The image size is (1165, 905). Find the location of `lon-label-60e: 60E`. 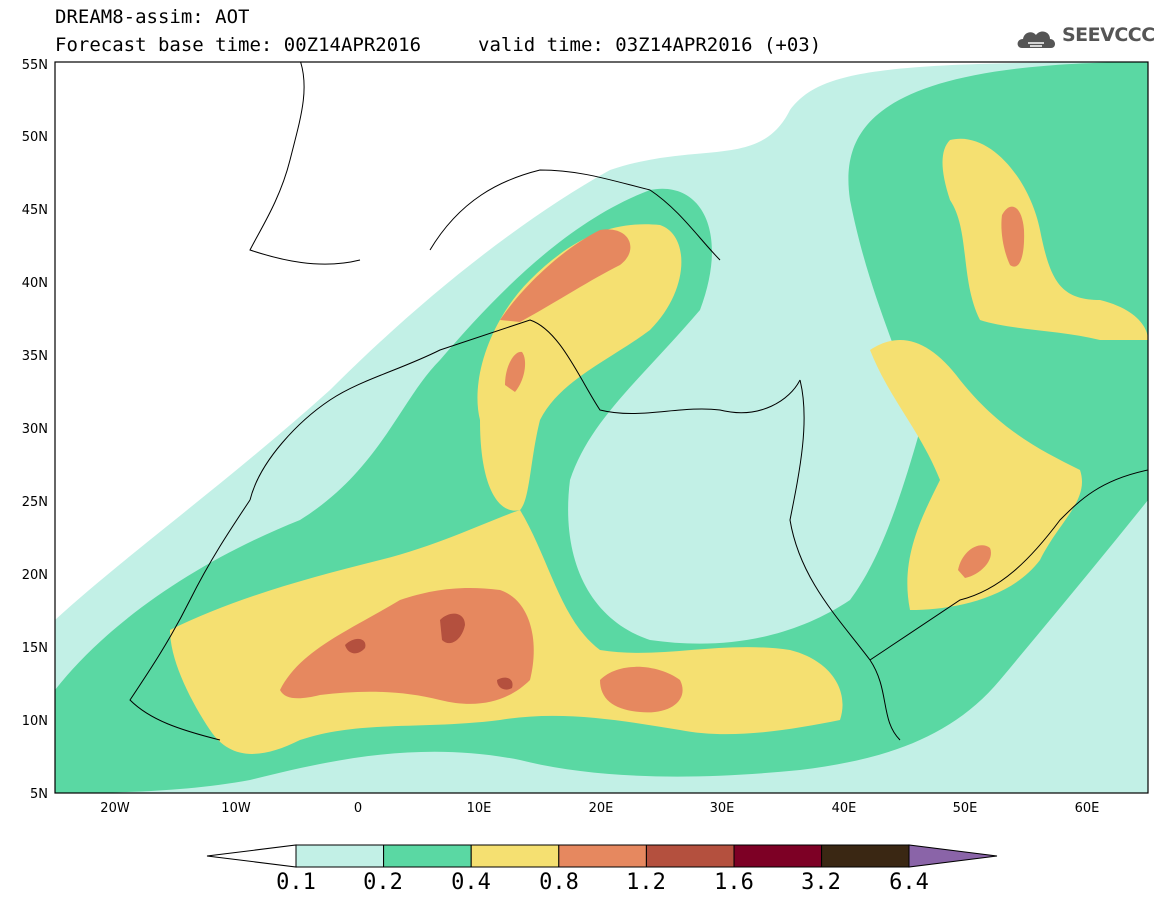

lon-label-60e: 60E is located at coordinates (1087, 808).